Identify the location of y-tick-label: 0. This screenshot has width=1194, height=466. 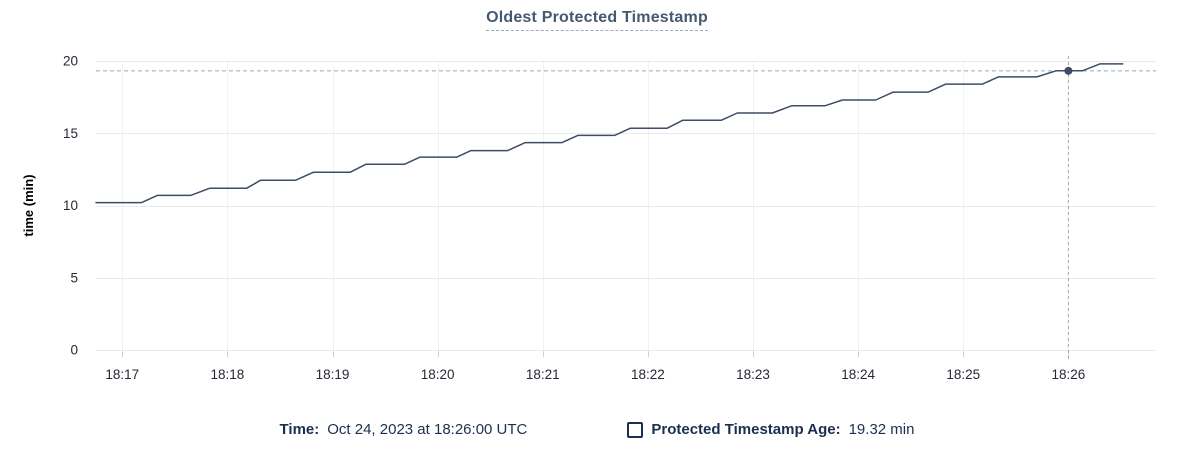
(74, 350).